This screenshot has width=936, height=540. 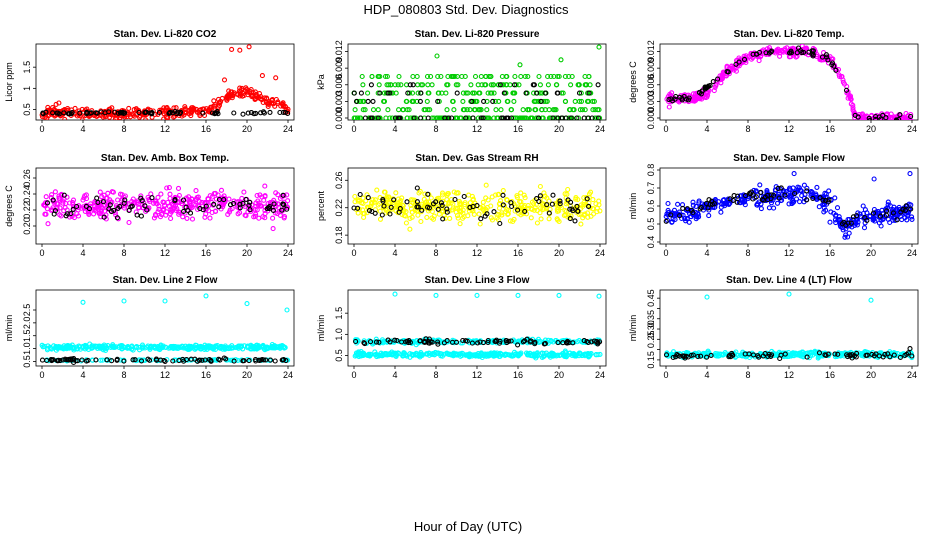 What do you see at coordinates (518, 129) in the screenshot?
I see `x-tick-label: 16` at bounding box center [518, 129].